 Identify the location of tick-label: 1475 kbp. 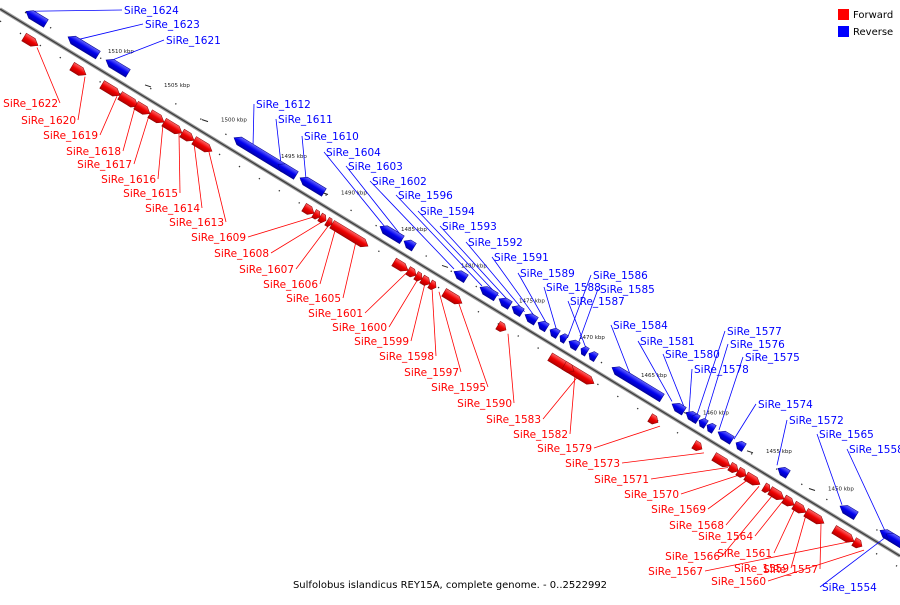
(532, 302).